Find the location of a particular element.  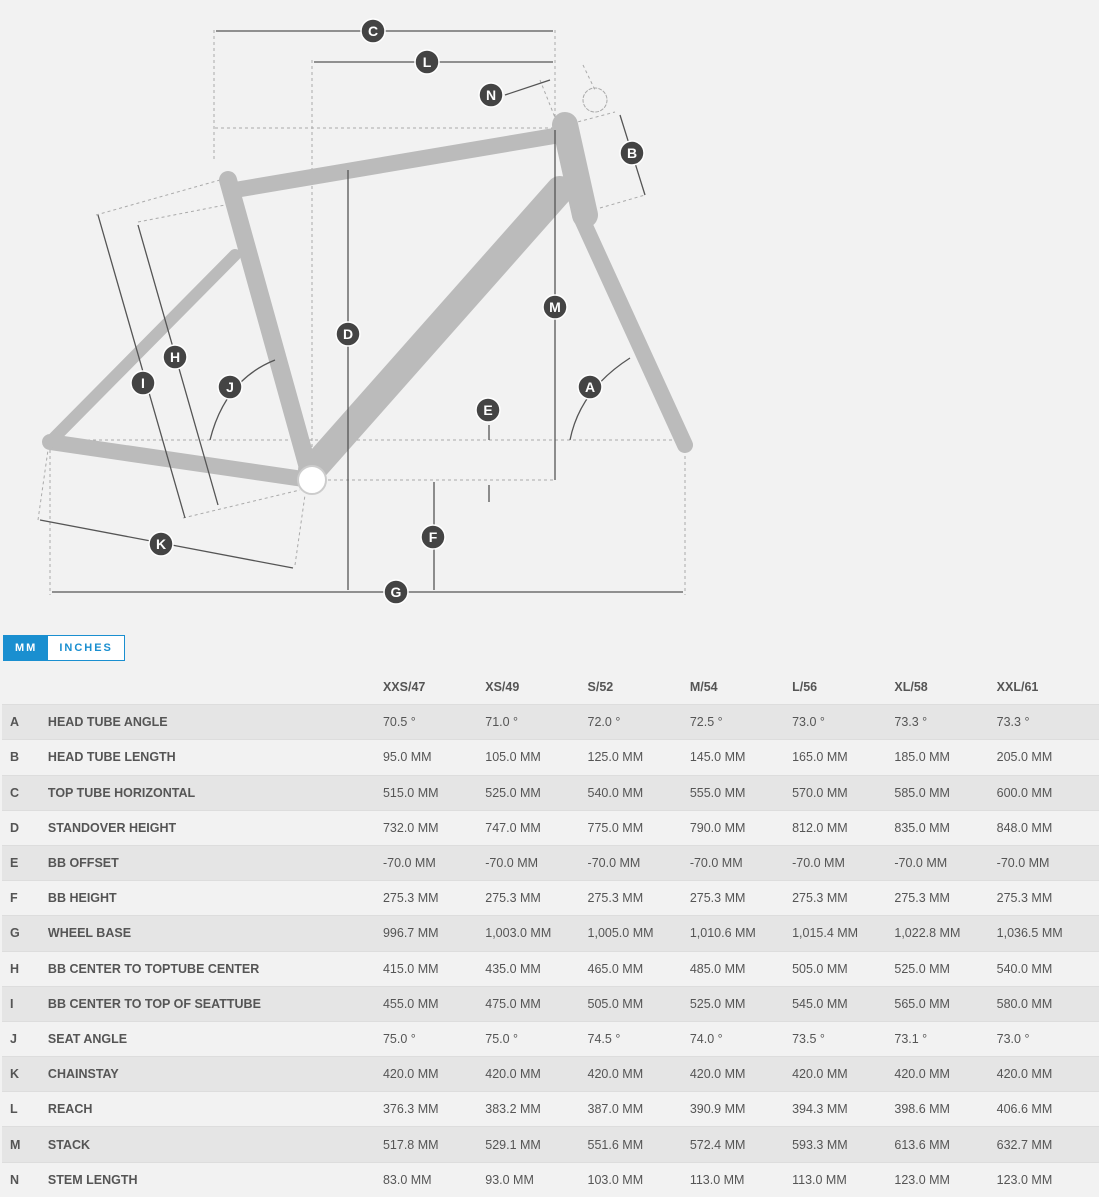

row-value: 435.0 MM is located at coordinates (513, 968).